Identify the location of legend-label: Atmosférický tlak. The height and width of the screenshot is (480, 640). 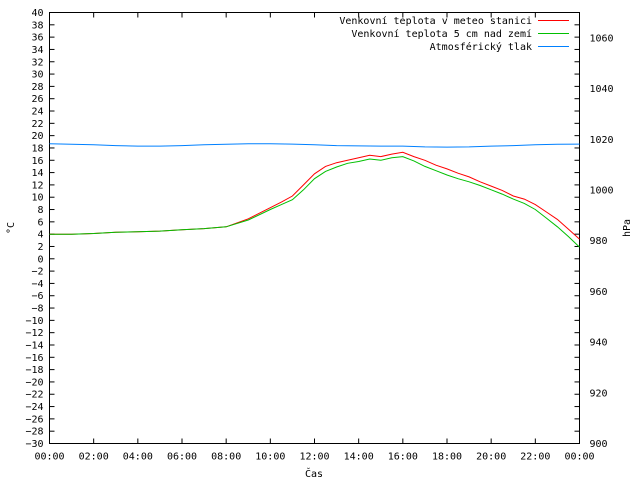
(481, 47).